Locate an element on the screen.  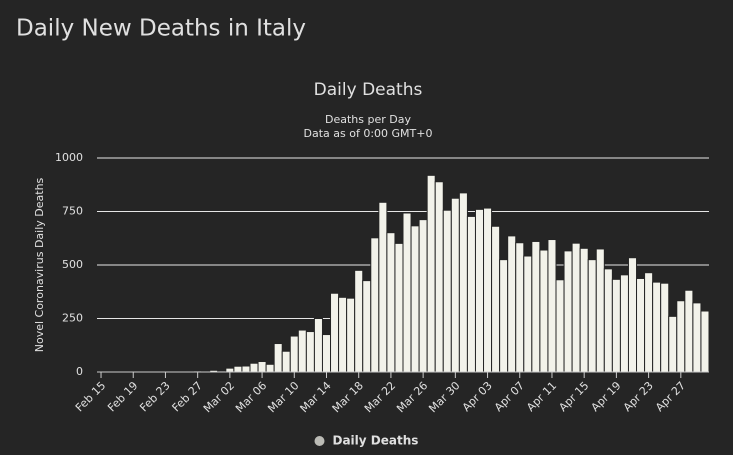
y-tick-label: 750 is located at coordinates (72, 211).